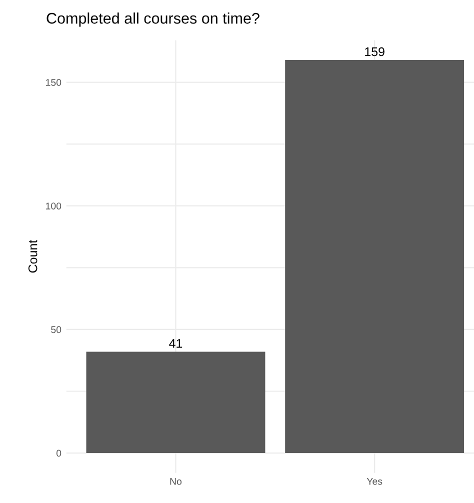 The height and width of the screenshot is (503, 474). I want to click on chart-title: Completed all courses on time?, so click(153, 19).